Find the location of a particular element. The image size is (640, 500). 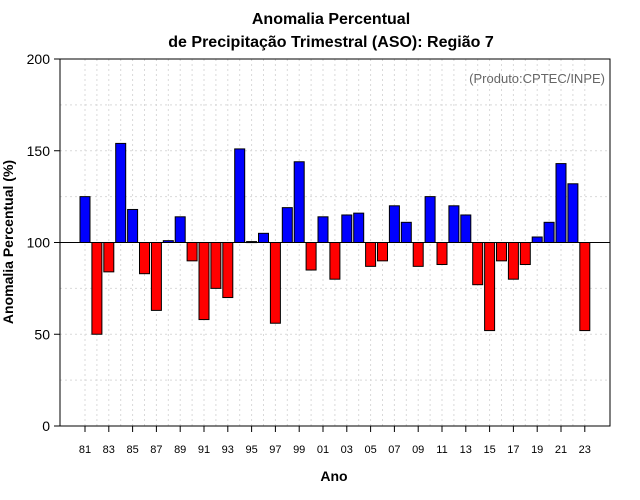

x-tick-label: 99 is located at coordinates (299, 450).